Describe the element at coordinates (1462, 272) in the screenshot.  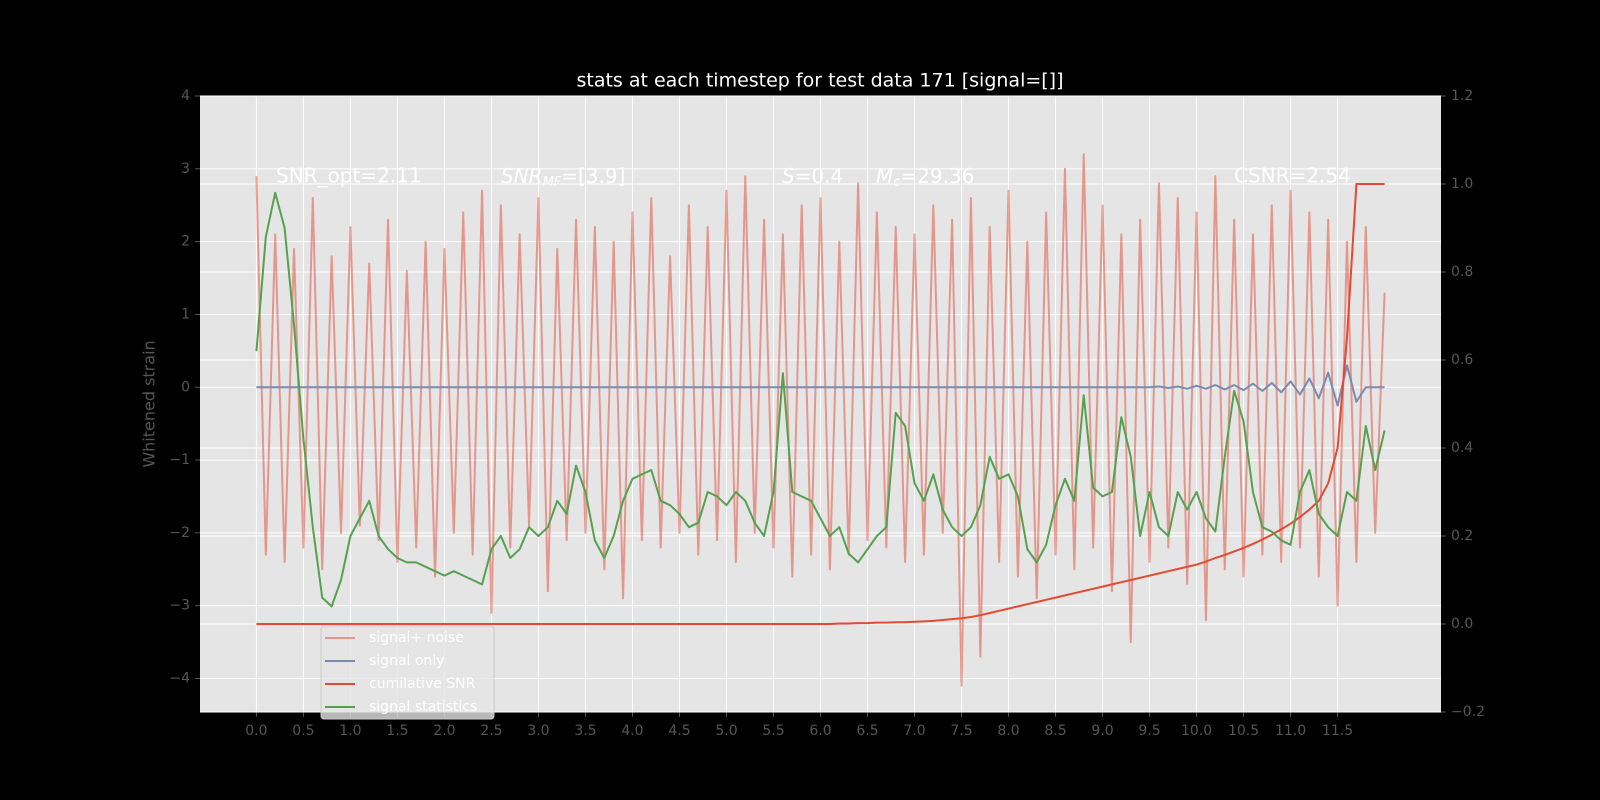
I see `y2-tick-label: 0.8` at that location.